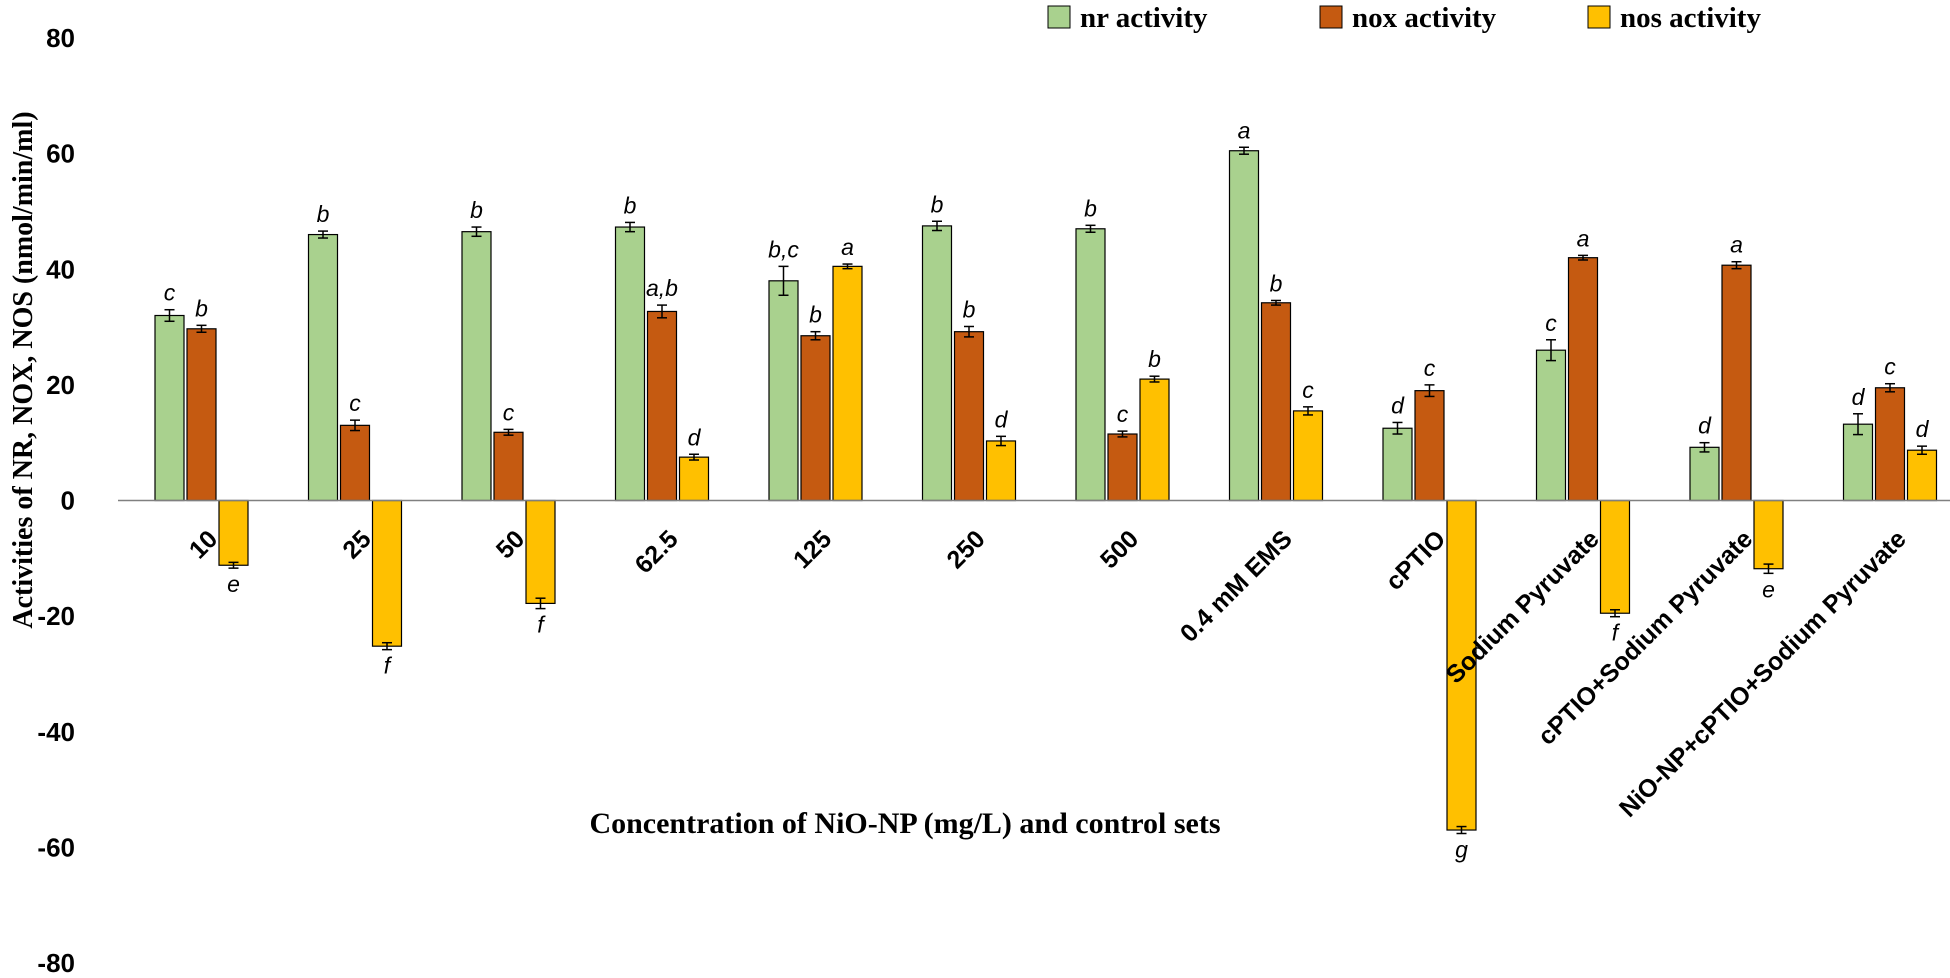  What do you see at coordinates (1690, 18) in the screenshot?
I see `legend-label: nos activity` at bounding box center [1690, 18].